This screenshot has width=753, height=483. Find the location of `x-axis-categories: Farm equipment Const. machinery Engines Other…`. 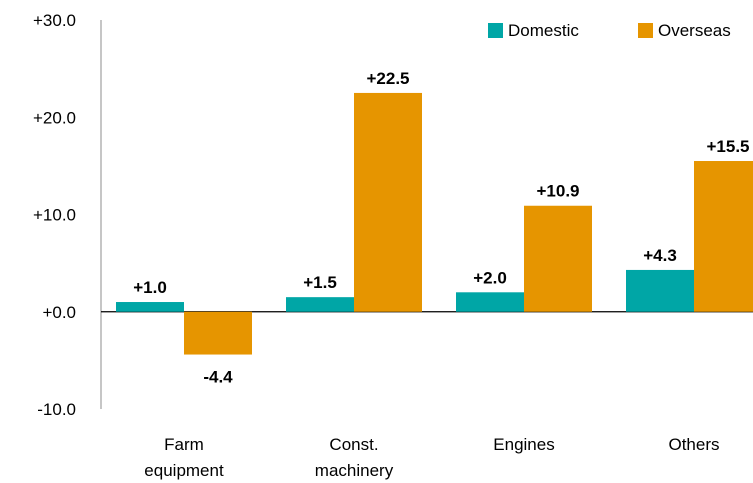

x-axis-categories: Farm equipment Const. machinery Engines Other… is located at coordinates (431, 457).